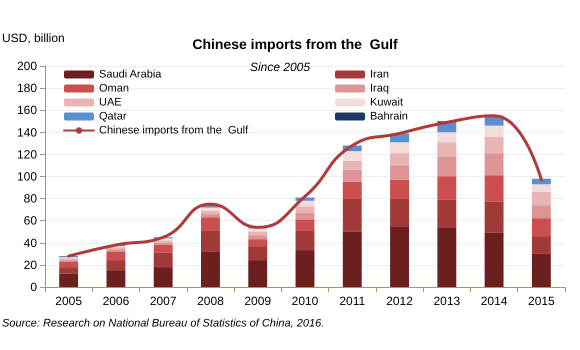 The image size is (580, 350). Describe the element at coordinates (446, 301) in the screenshot. I see `x-tick-label: 2013` at that location.